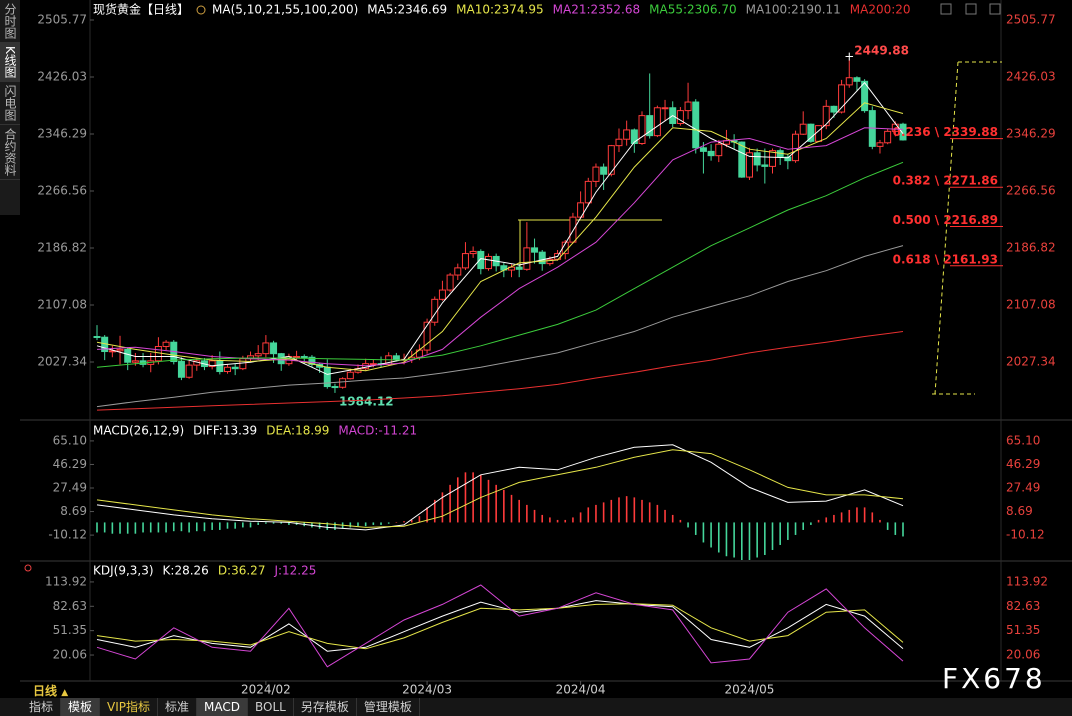 The height and width of the screenshot is (716, 1072). Describe the element at coordinates (186, 571) in the screenshot. I see `legend-item: K:28.26` at that location.